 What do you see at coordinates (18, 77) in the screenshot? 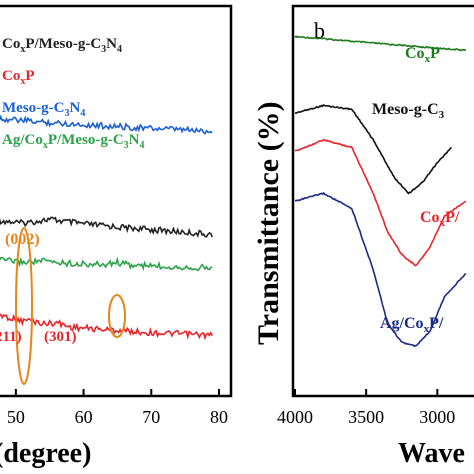
I see `legend-a-1: CoxP` at bounding box center [18, 77].